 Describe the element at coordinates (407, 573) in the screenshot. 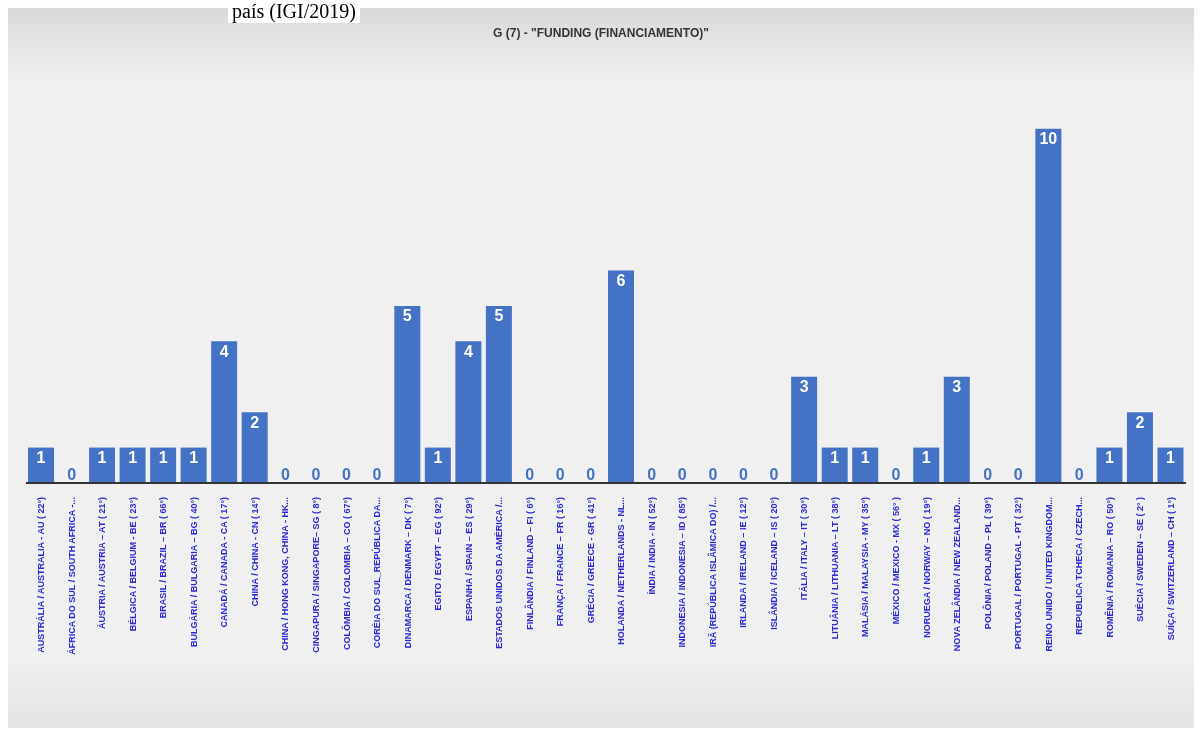

I see `x-tick-label: DINAMARCA / DENMARK – DK ( 7°)` at that location.